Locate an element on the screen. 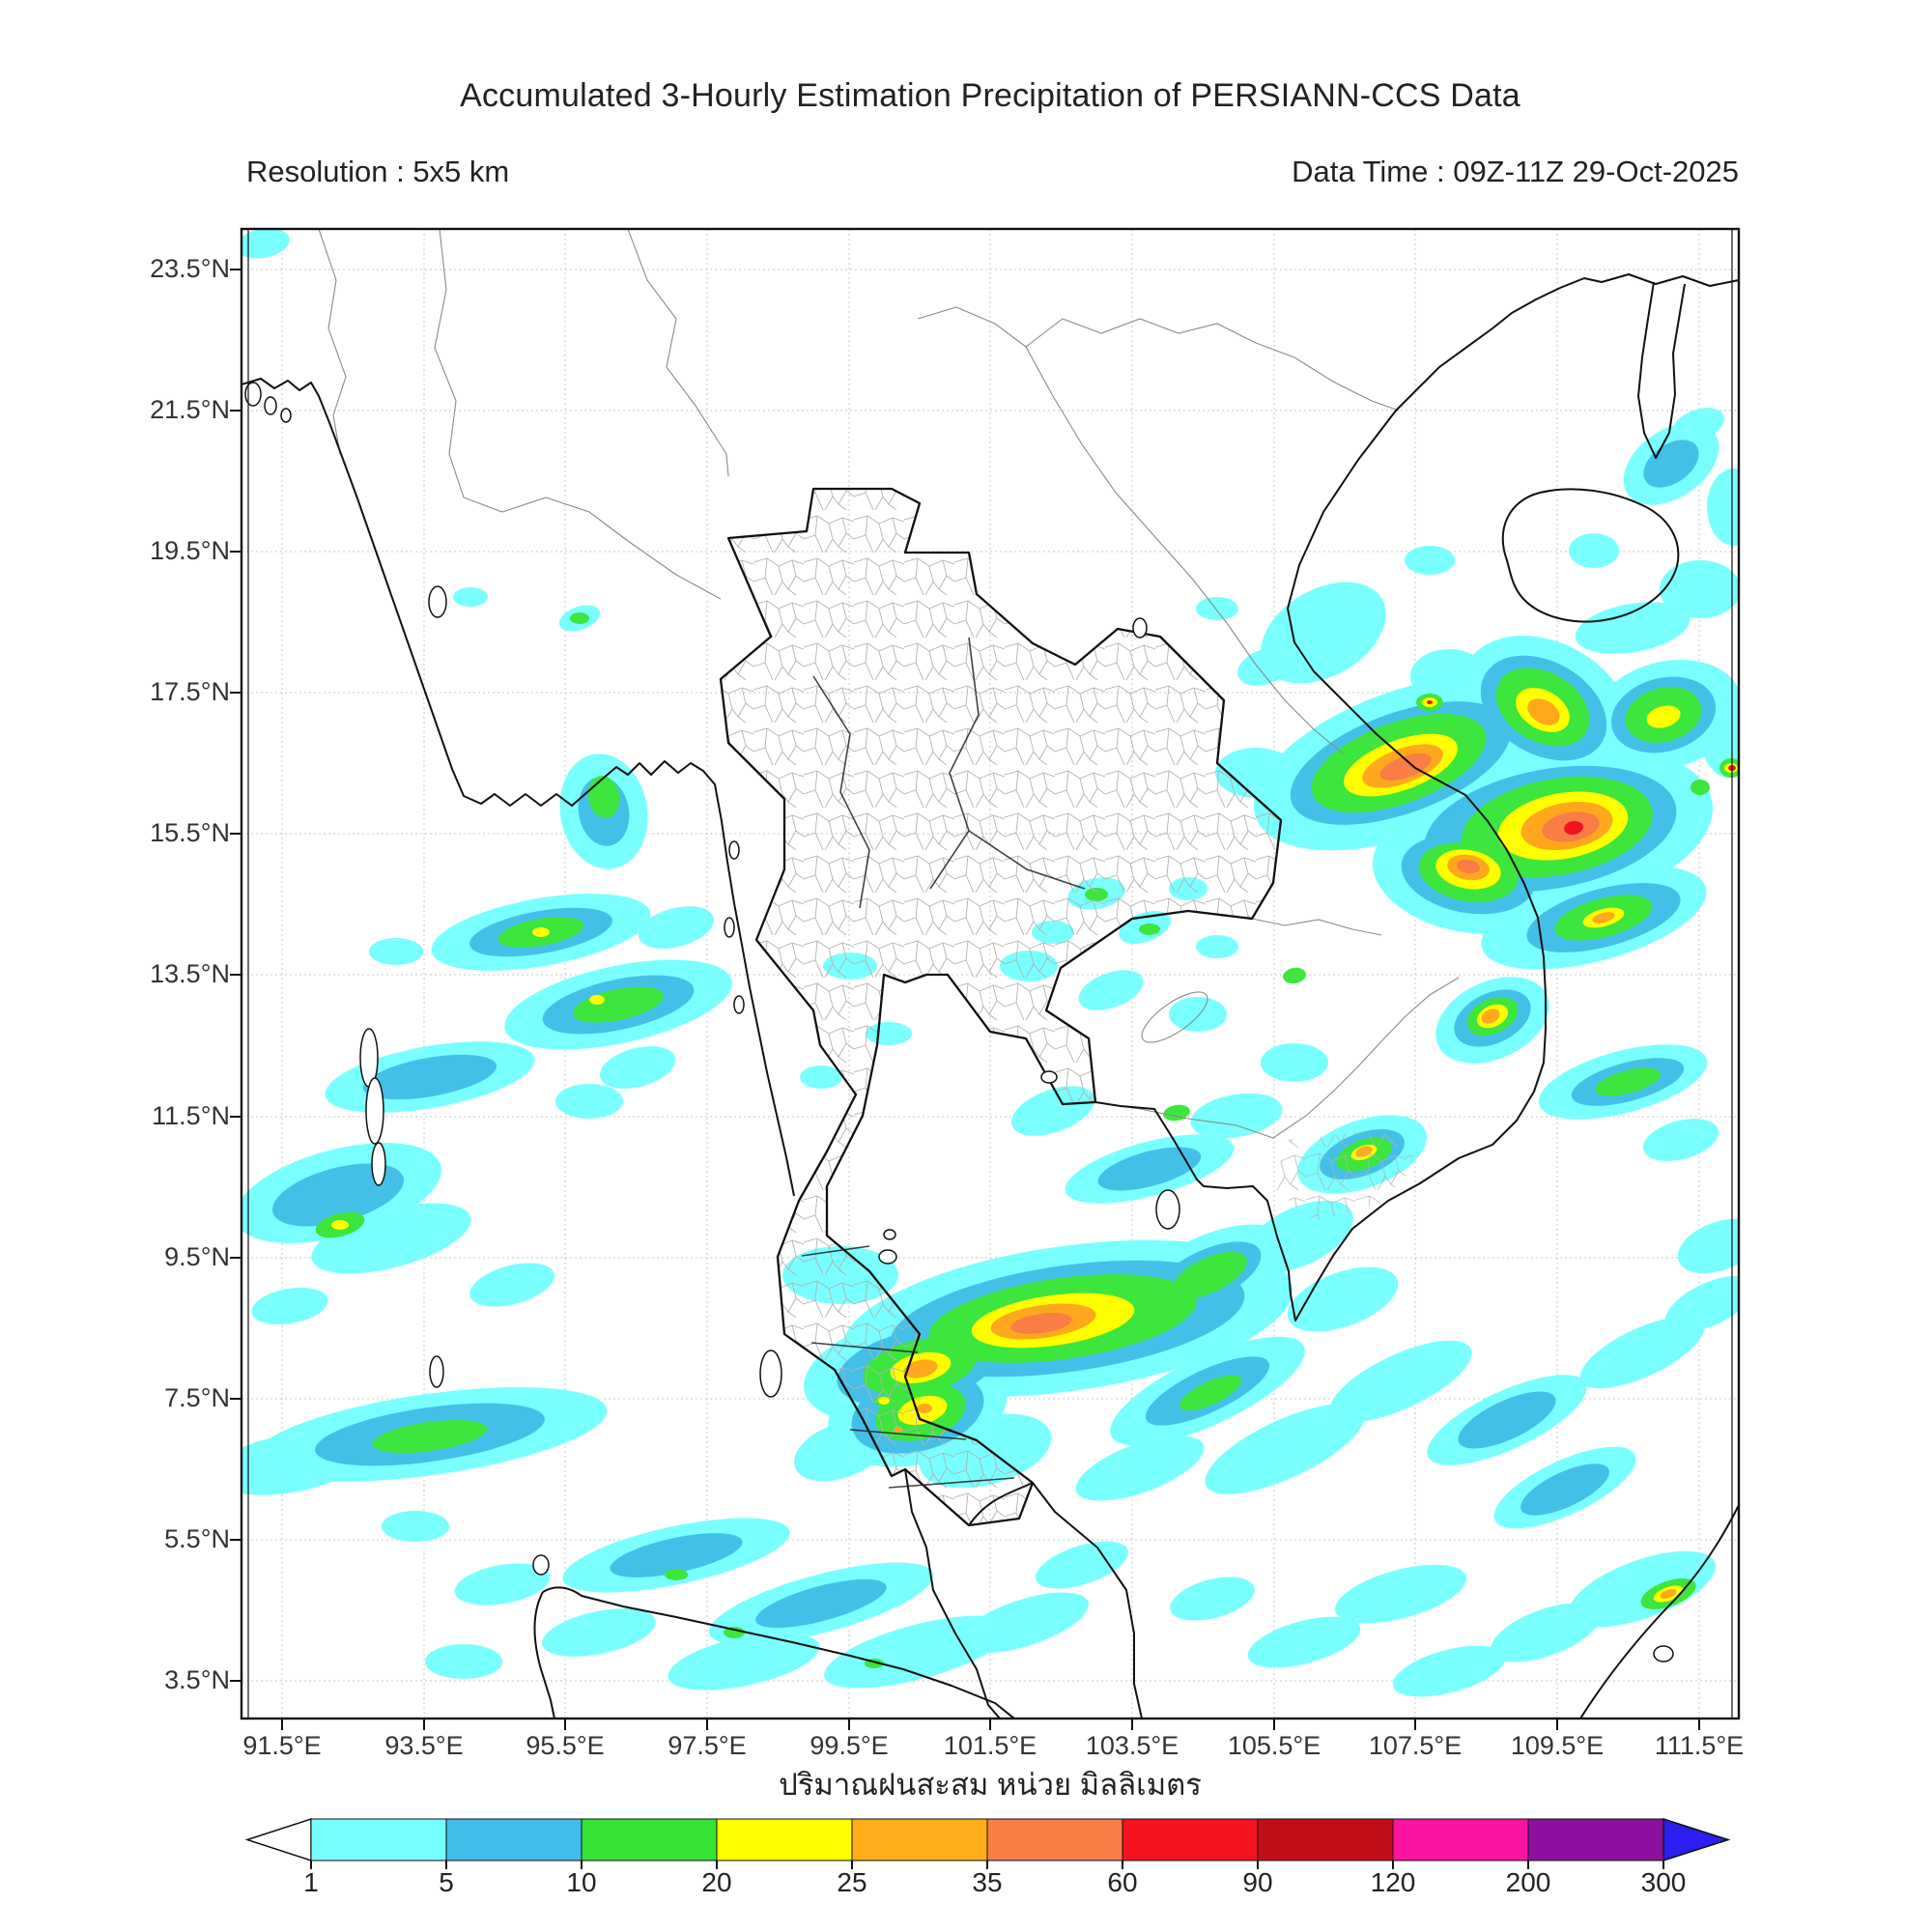 Image resolution: width=1932 pixels, height=1932 pixels. x-tick-label: 99.5°E is located at coordinates (849, 1745).